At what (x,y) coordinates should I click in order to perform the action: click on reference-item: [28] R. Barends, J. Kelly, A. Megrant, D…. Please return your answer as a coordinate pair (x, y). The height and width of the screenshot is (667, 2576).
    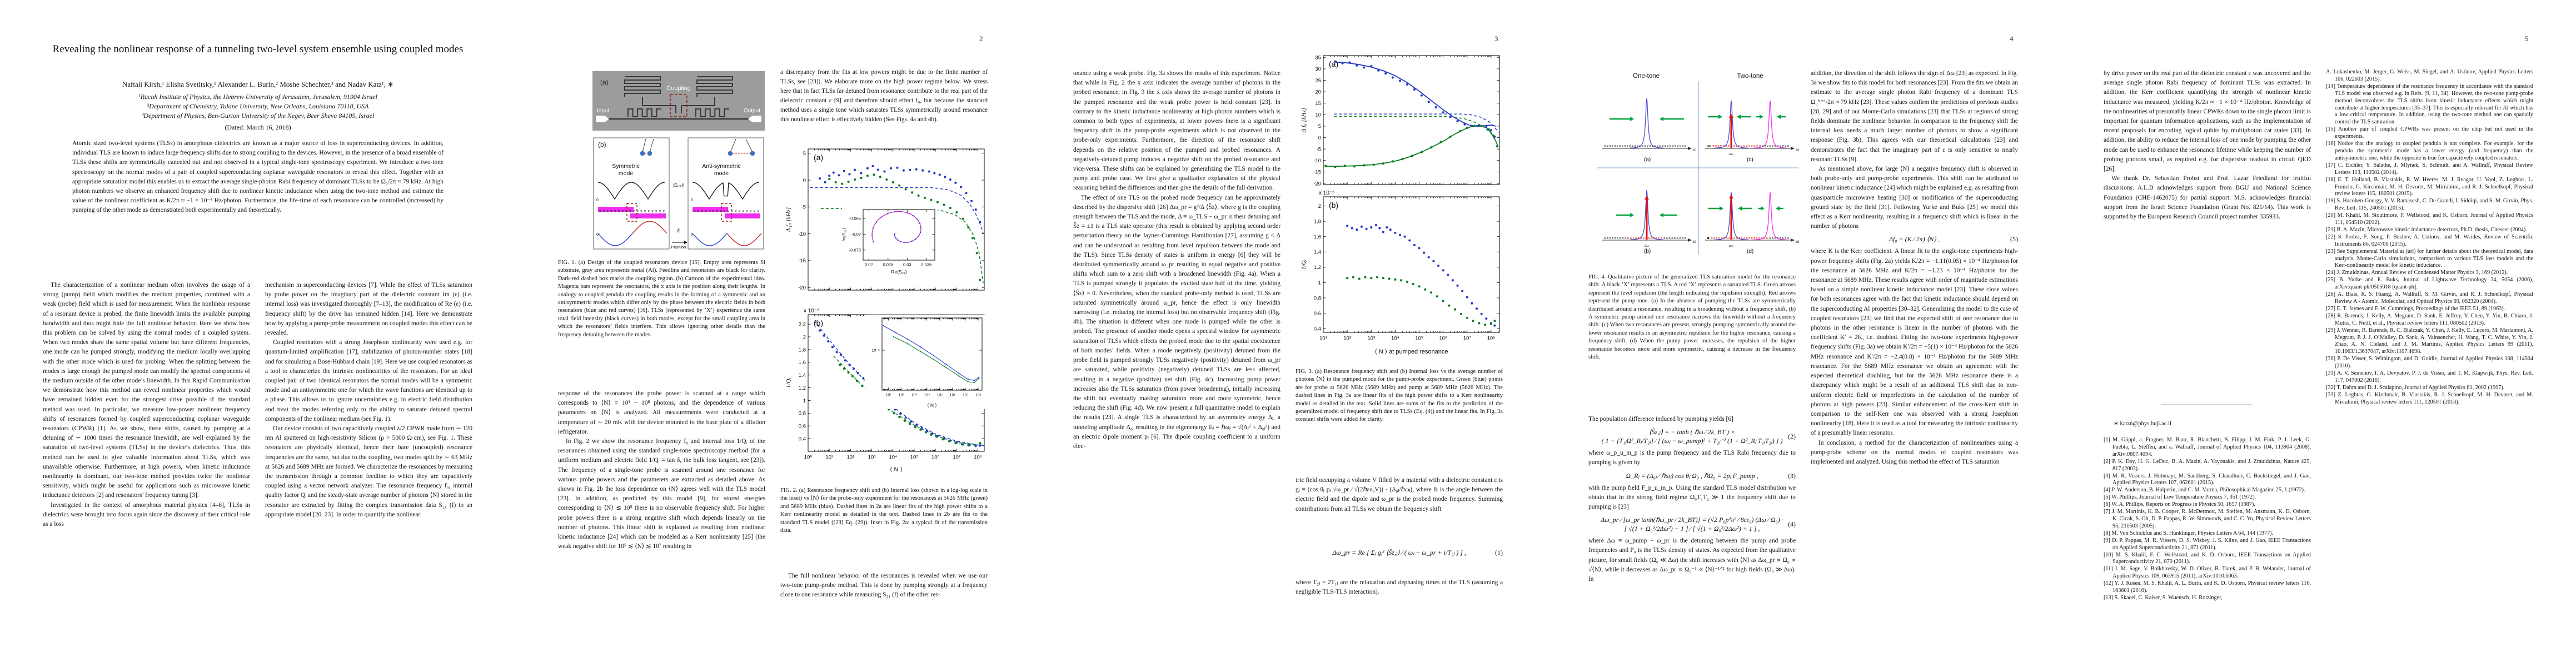
    Looking at the image, I should click on (2429, 319).